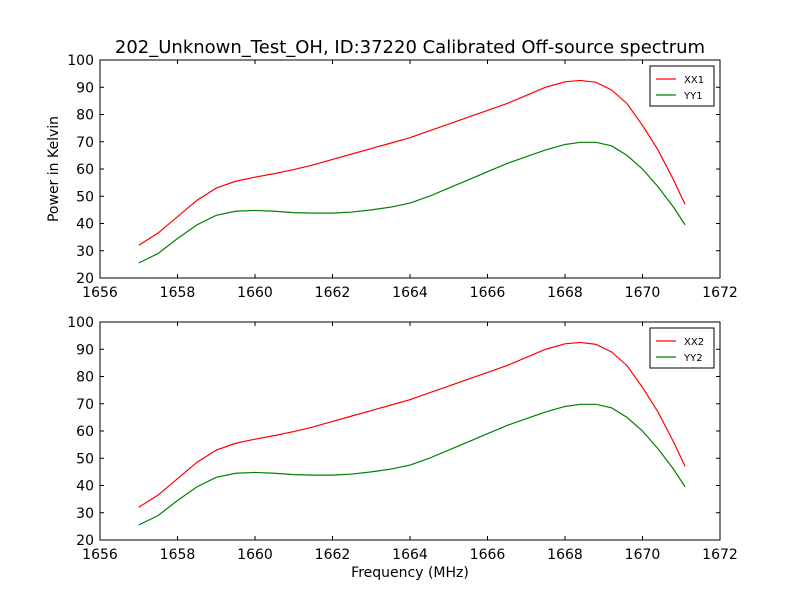  I want to click on x-axis-label: Frequency (MHz), so click(410, 573).